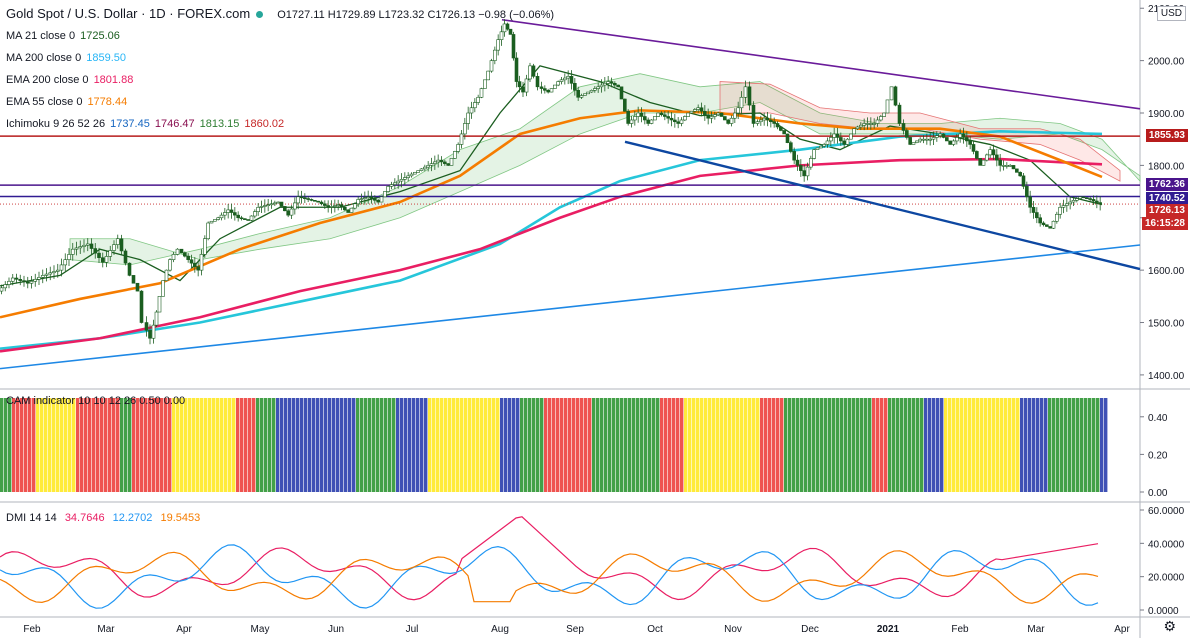 Image resolution: width=1190 pixels, height=638 pixels. I want to click on settings-gear-icon: ⚙, so click(1169, 626).